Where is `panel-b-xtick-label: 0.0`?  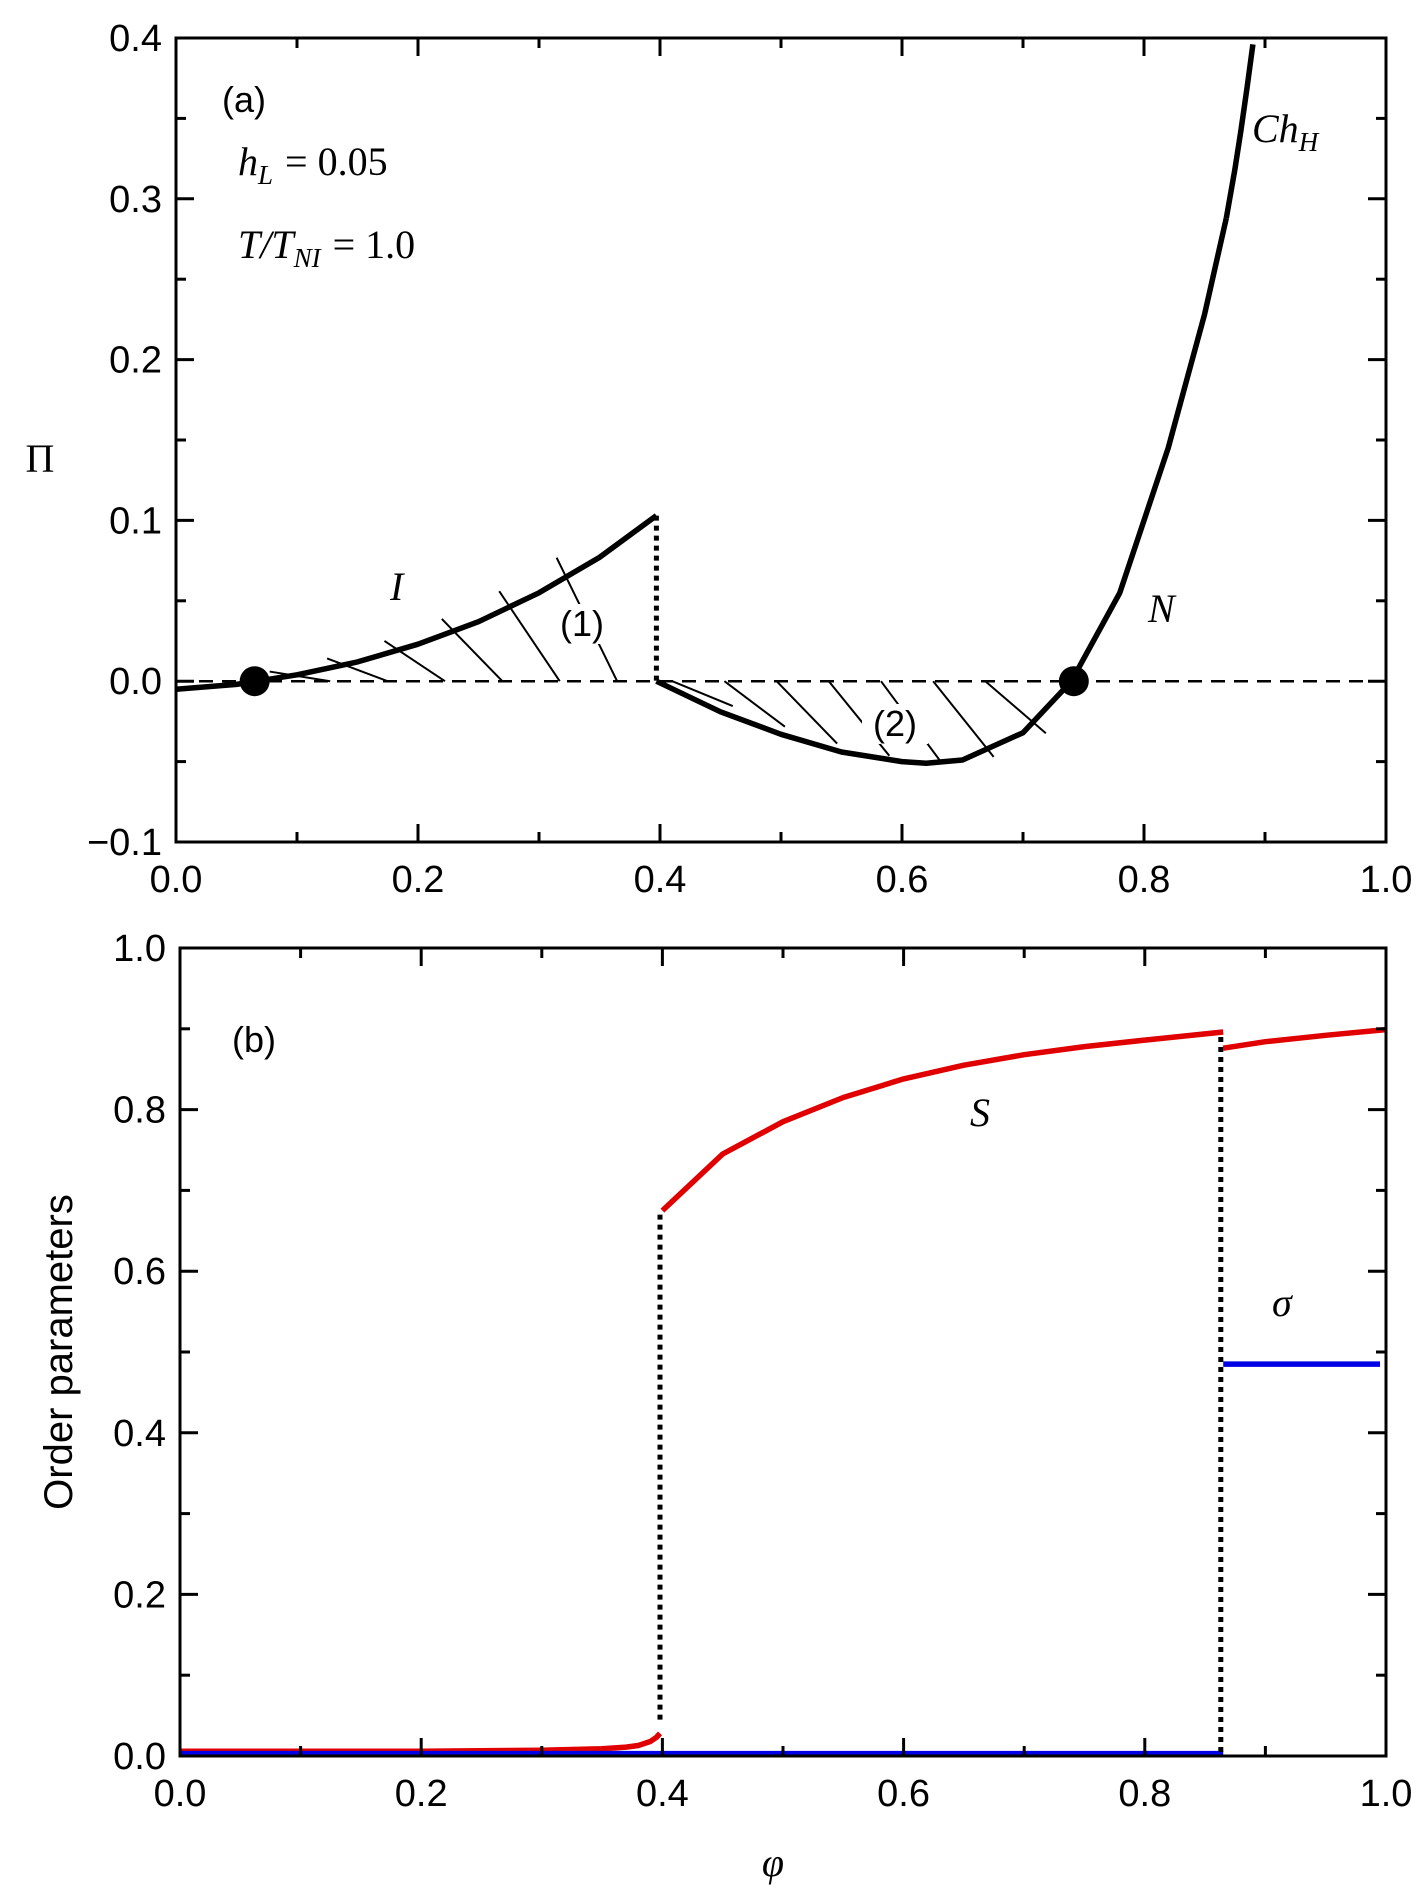
panel-b-xtick-label: 0.0 is located at coordinates (180, 1794).